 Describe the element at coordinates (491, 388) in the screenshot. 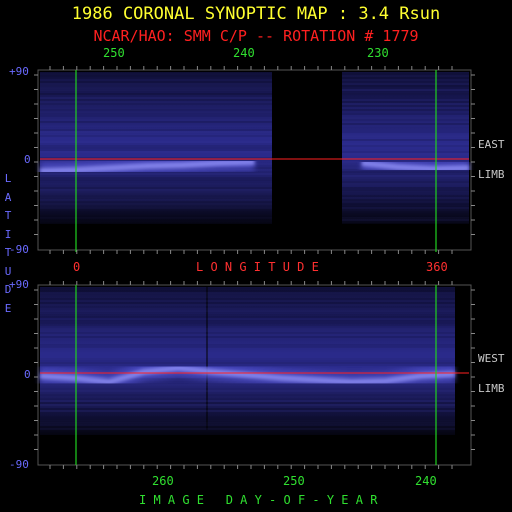

I see `west-limb-label: LIMB` at that location.